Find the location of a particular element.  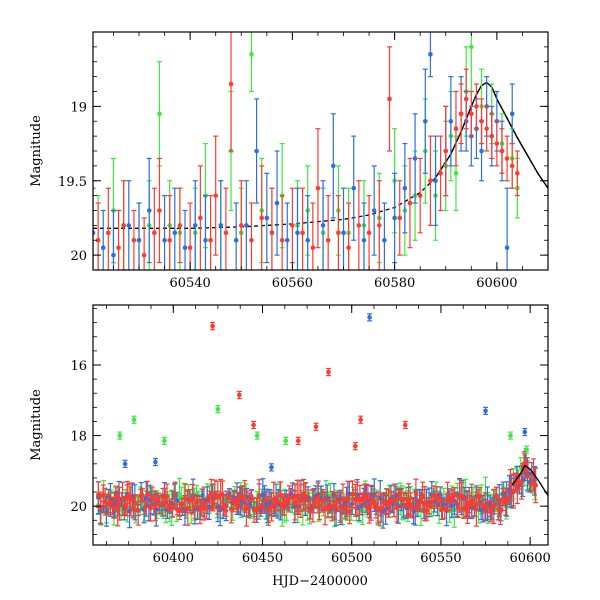

top-ytick-label: 19.5 is located at coordinates (72, 182).